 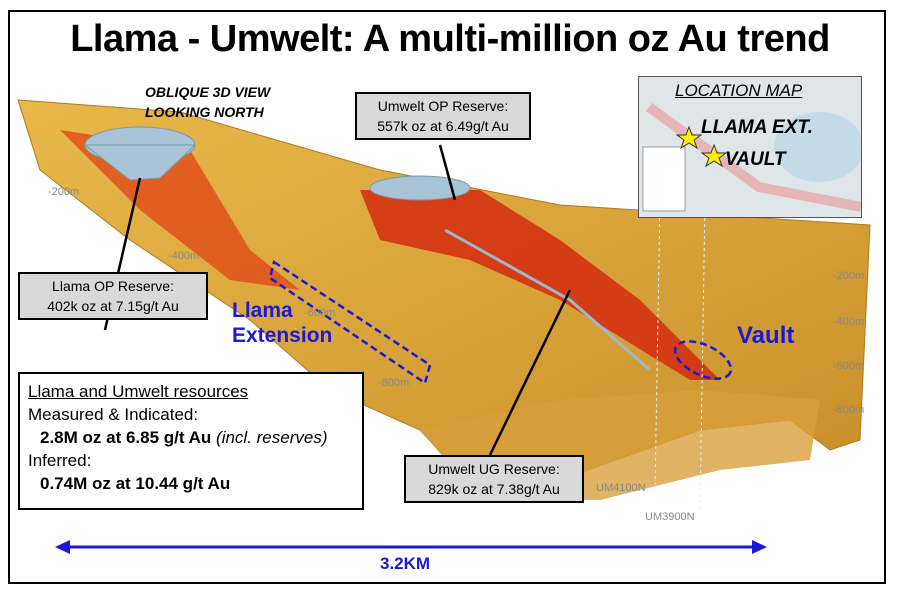 I want to click on umwelt-ug-leader, so click(x=530, y=372).